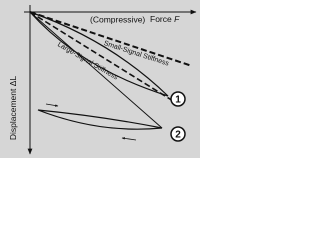 Image resolution: width=320 pixels, height=240 pixels. Describe the element at coordinates (13, 114) in the screenshot. I see `y-axis-label-text: Displacement` at that location.